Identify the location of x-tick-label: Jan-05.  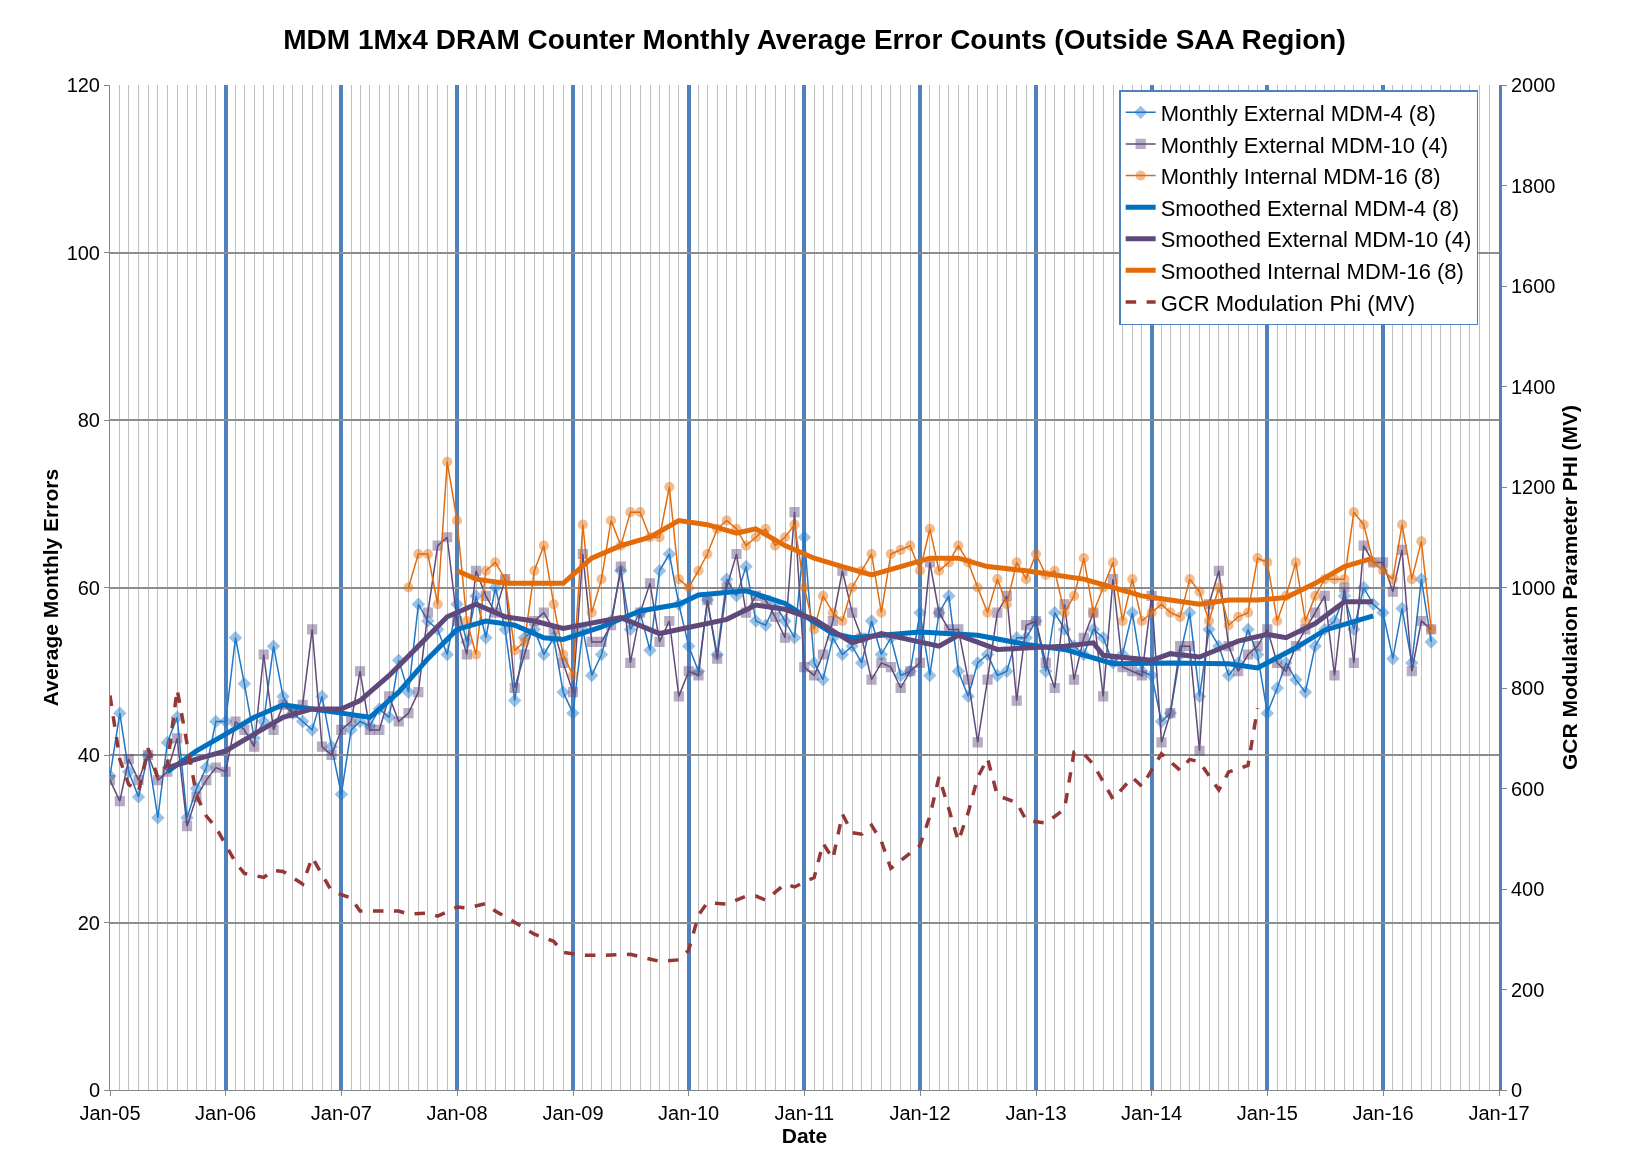
(110, 1113).